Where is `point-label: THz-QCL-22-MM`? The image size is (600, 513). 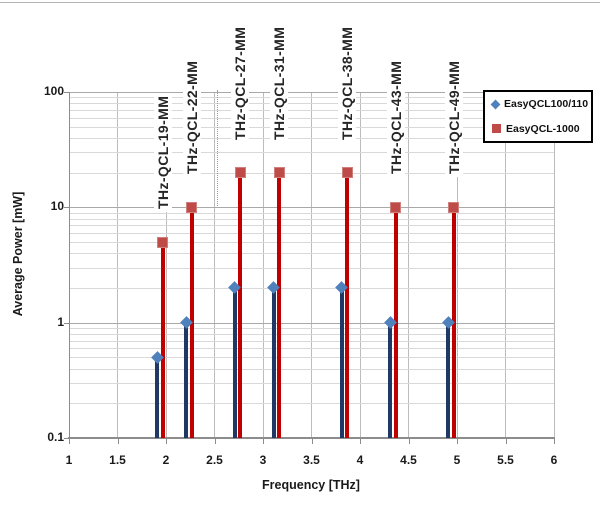 point-label: THz-QCL-22-MM is located at coordinates (191, 118).